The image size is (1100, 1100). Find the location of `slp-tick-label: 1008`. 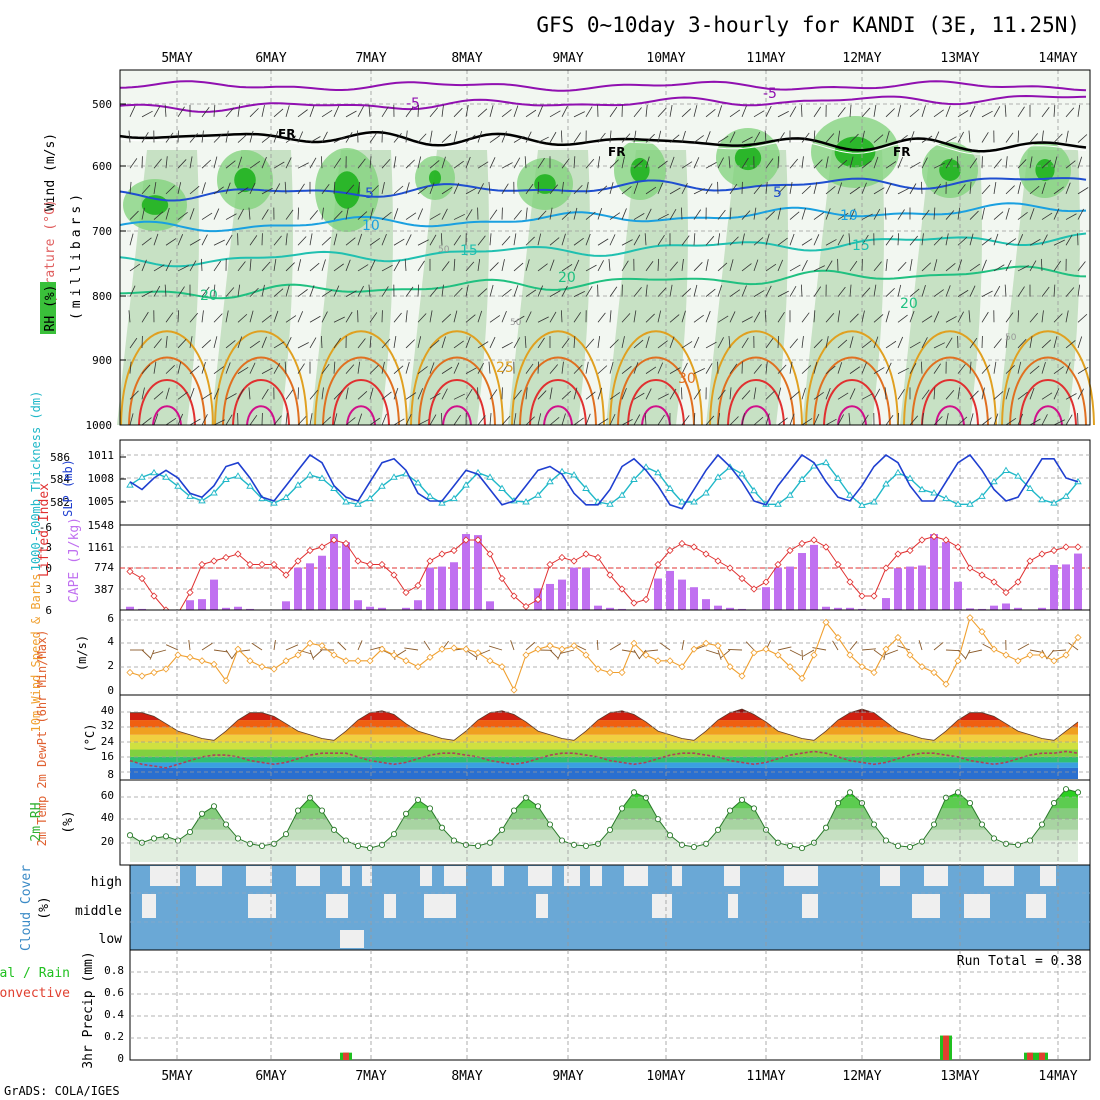

slp-tick-label: 1008 is located at coordinates (101, 478).